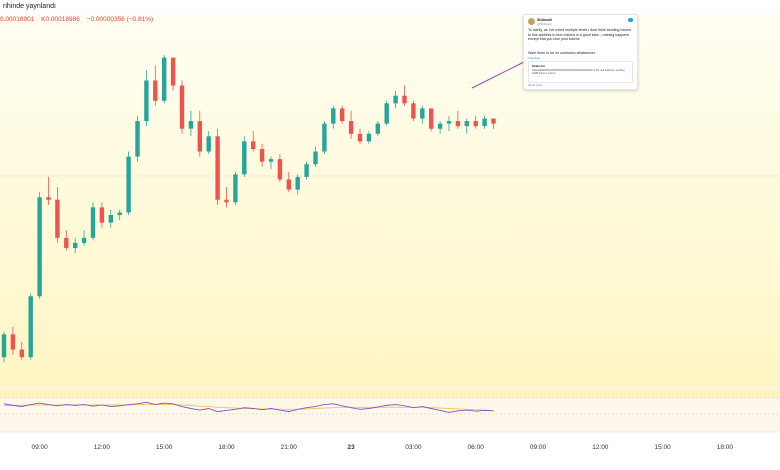 The height and width of the screenshot is (470, 780). Describe the element at coordinates (120, 19) in the screenshot. I see `ohlc-value-3: −0.00000356 (−0.81%)` at that location.